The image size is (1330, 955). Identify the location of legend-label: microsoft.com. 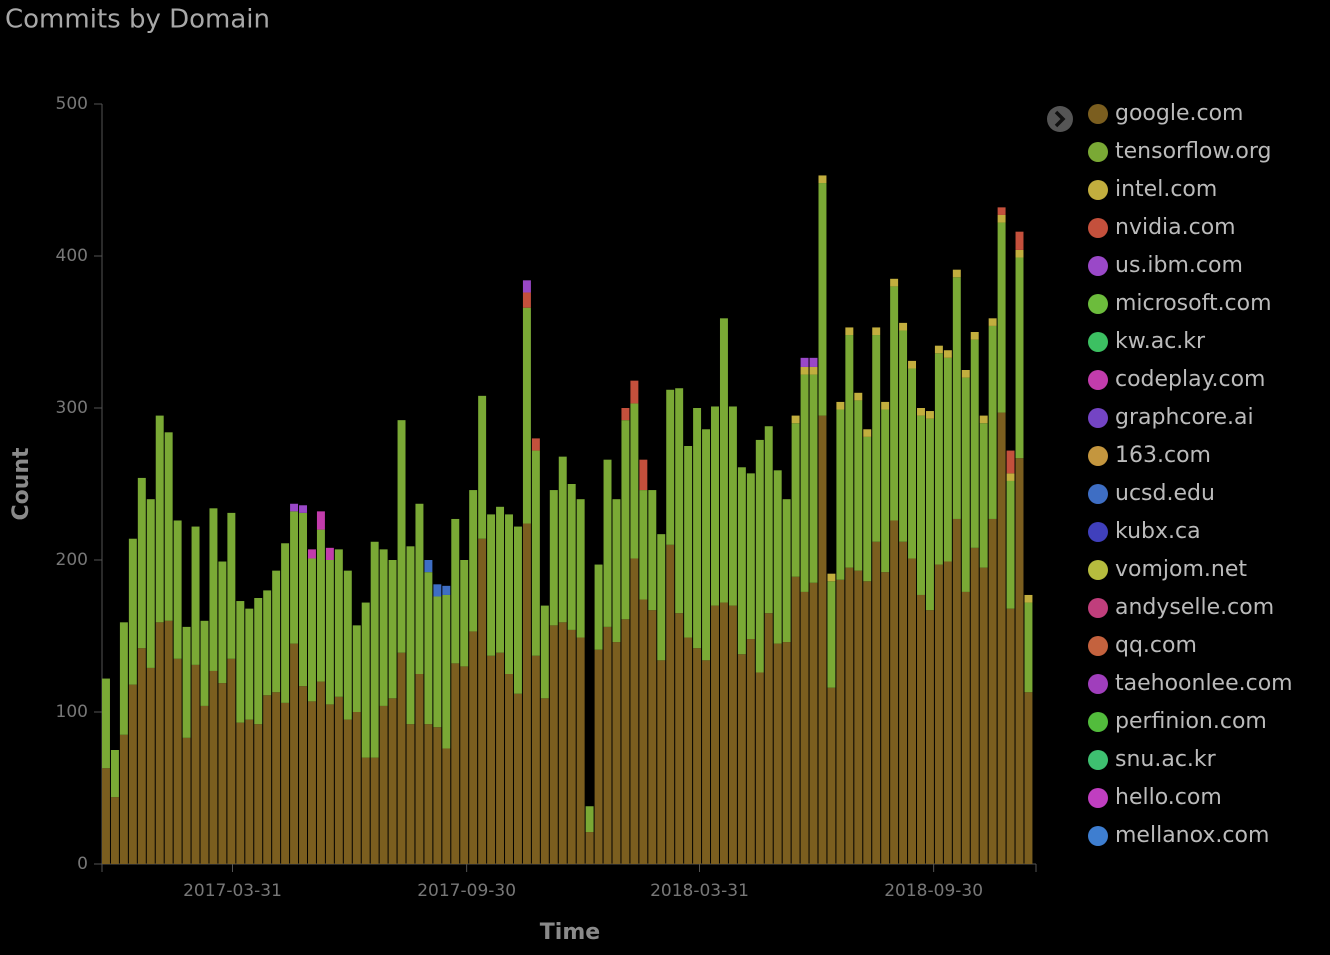
(1193, 303).